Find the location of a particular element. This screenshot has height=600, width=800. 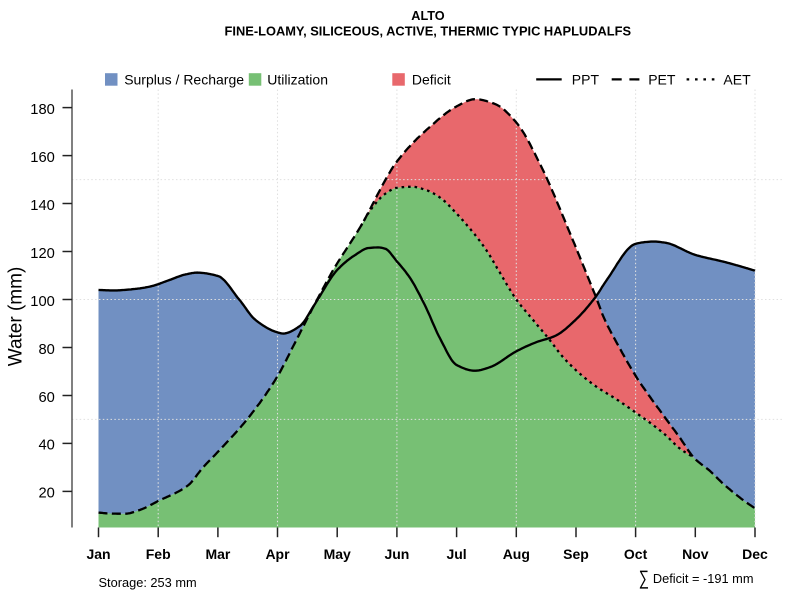

svg-text: 180 is located at coordinates (42, 110).